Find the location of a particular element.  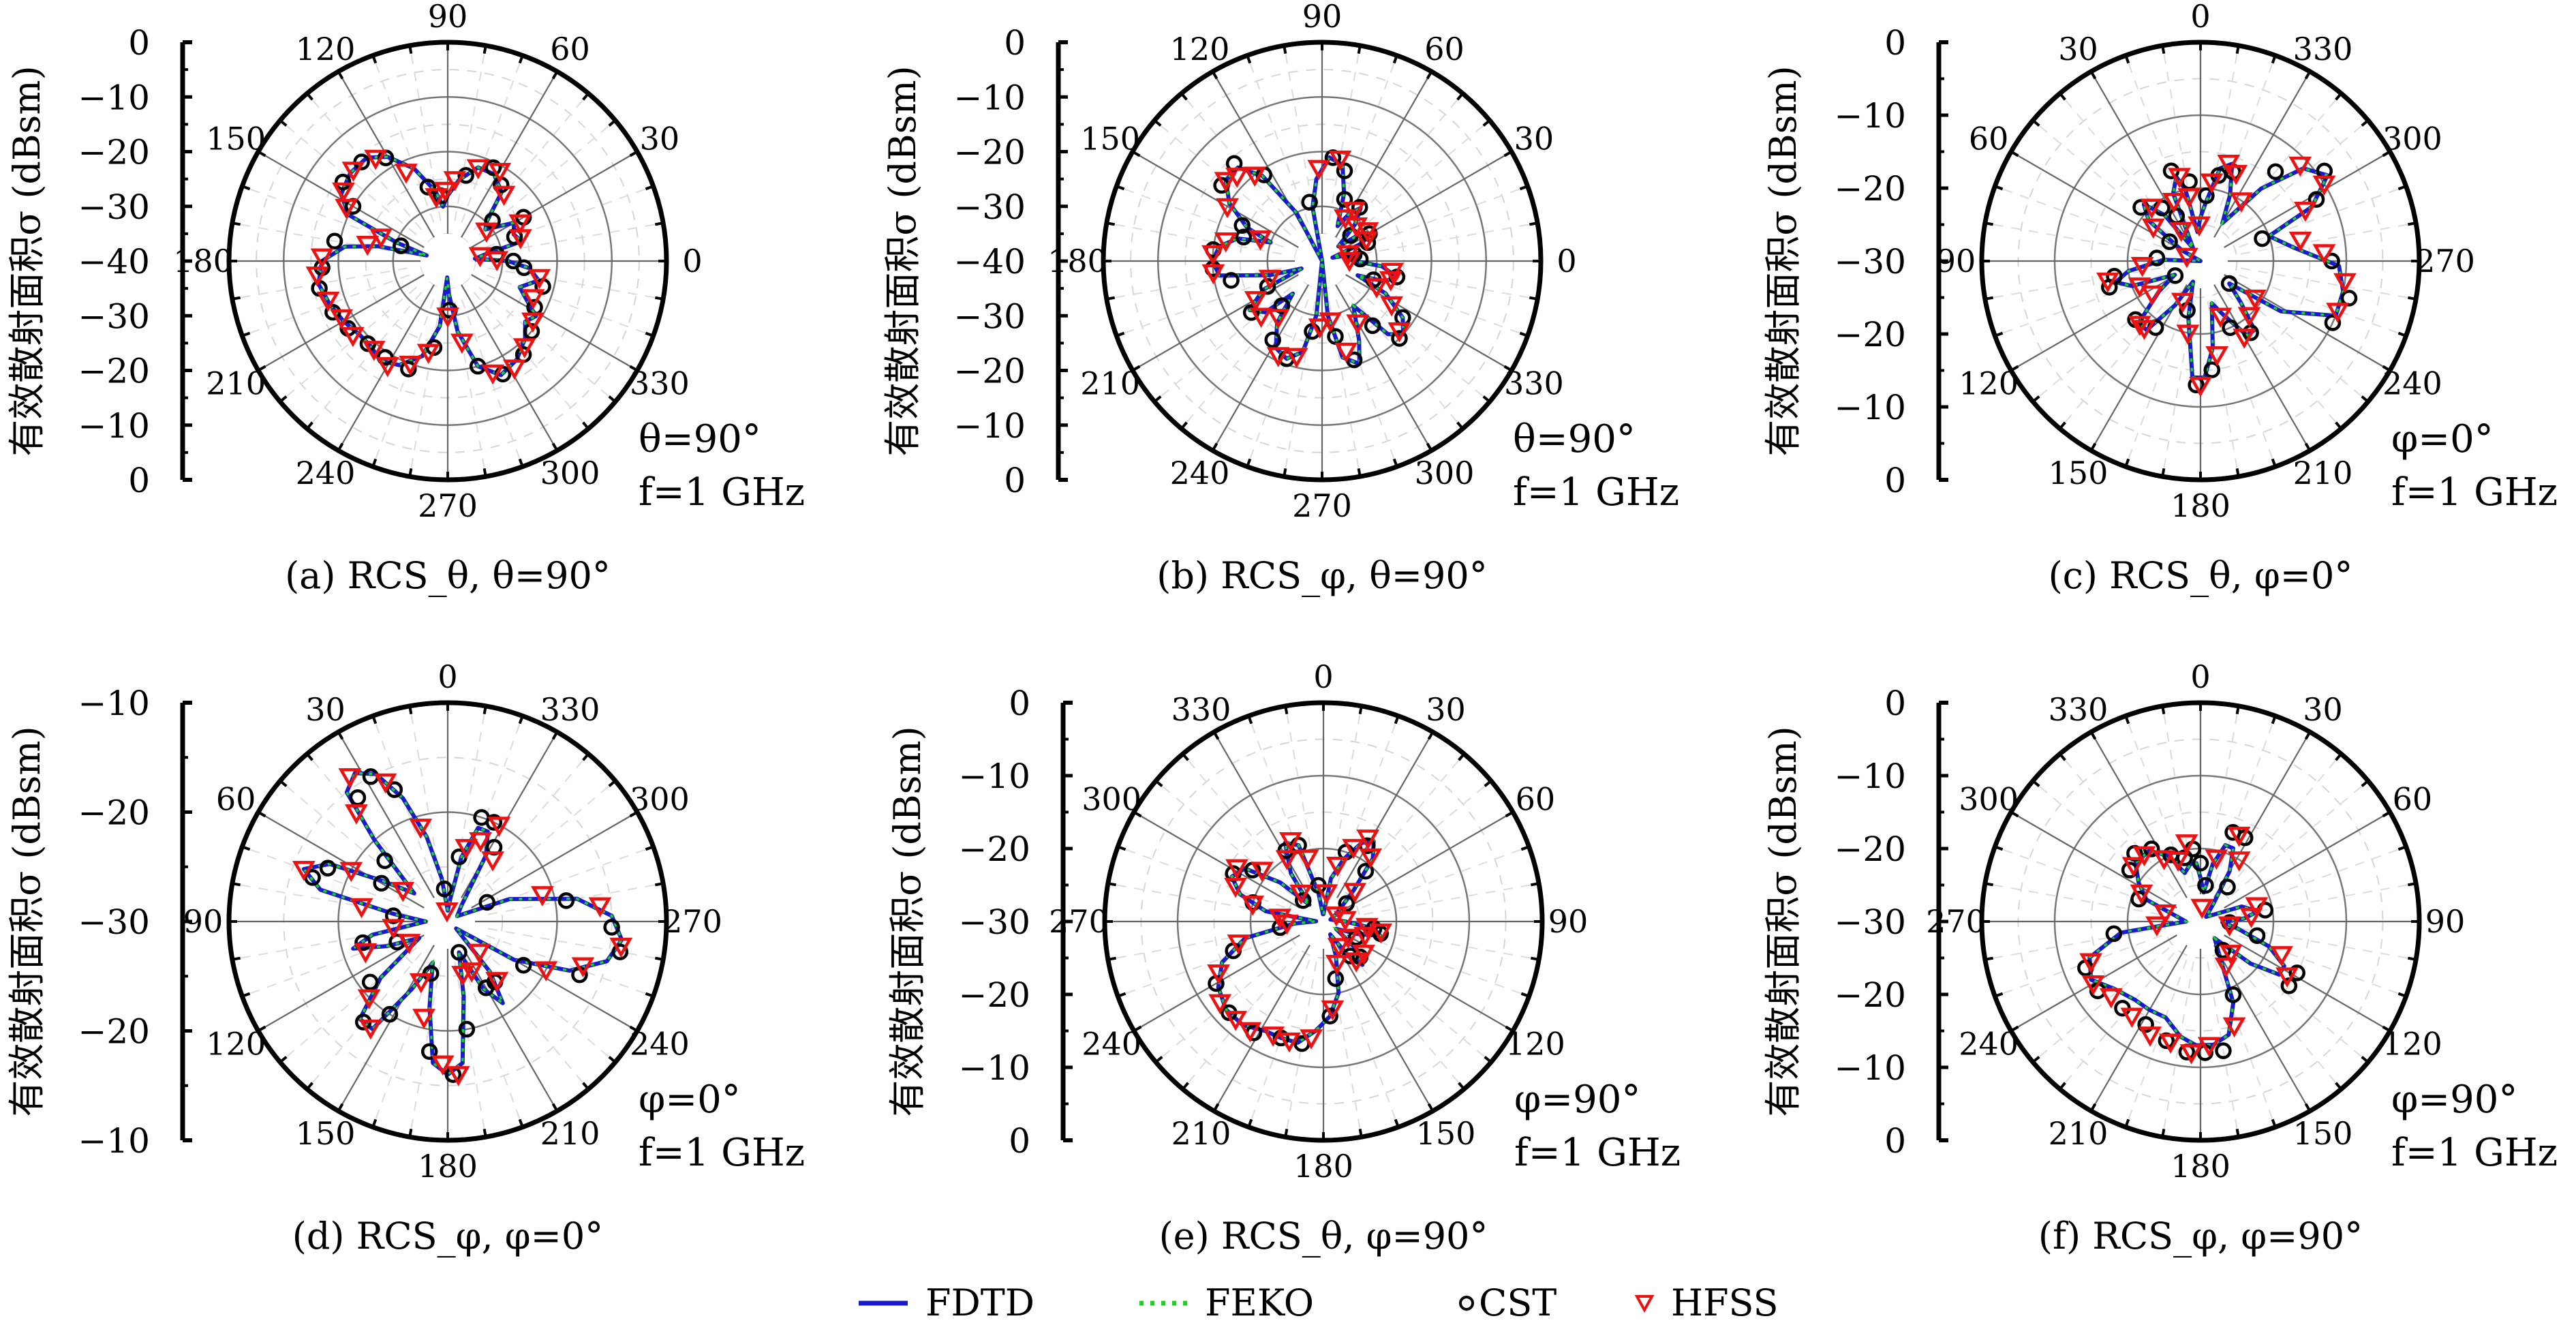

radial-tick-label: −10 is located at coordinates (989, 97).